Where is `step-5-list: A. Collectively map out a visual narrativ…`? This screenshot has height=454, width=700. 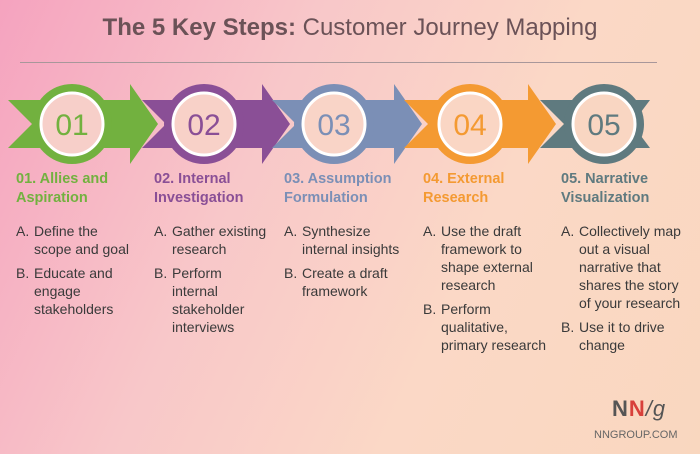 step-5-list: A. Collectively map out a visual narrativ… is located at coordinates (625, 288).